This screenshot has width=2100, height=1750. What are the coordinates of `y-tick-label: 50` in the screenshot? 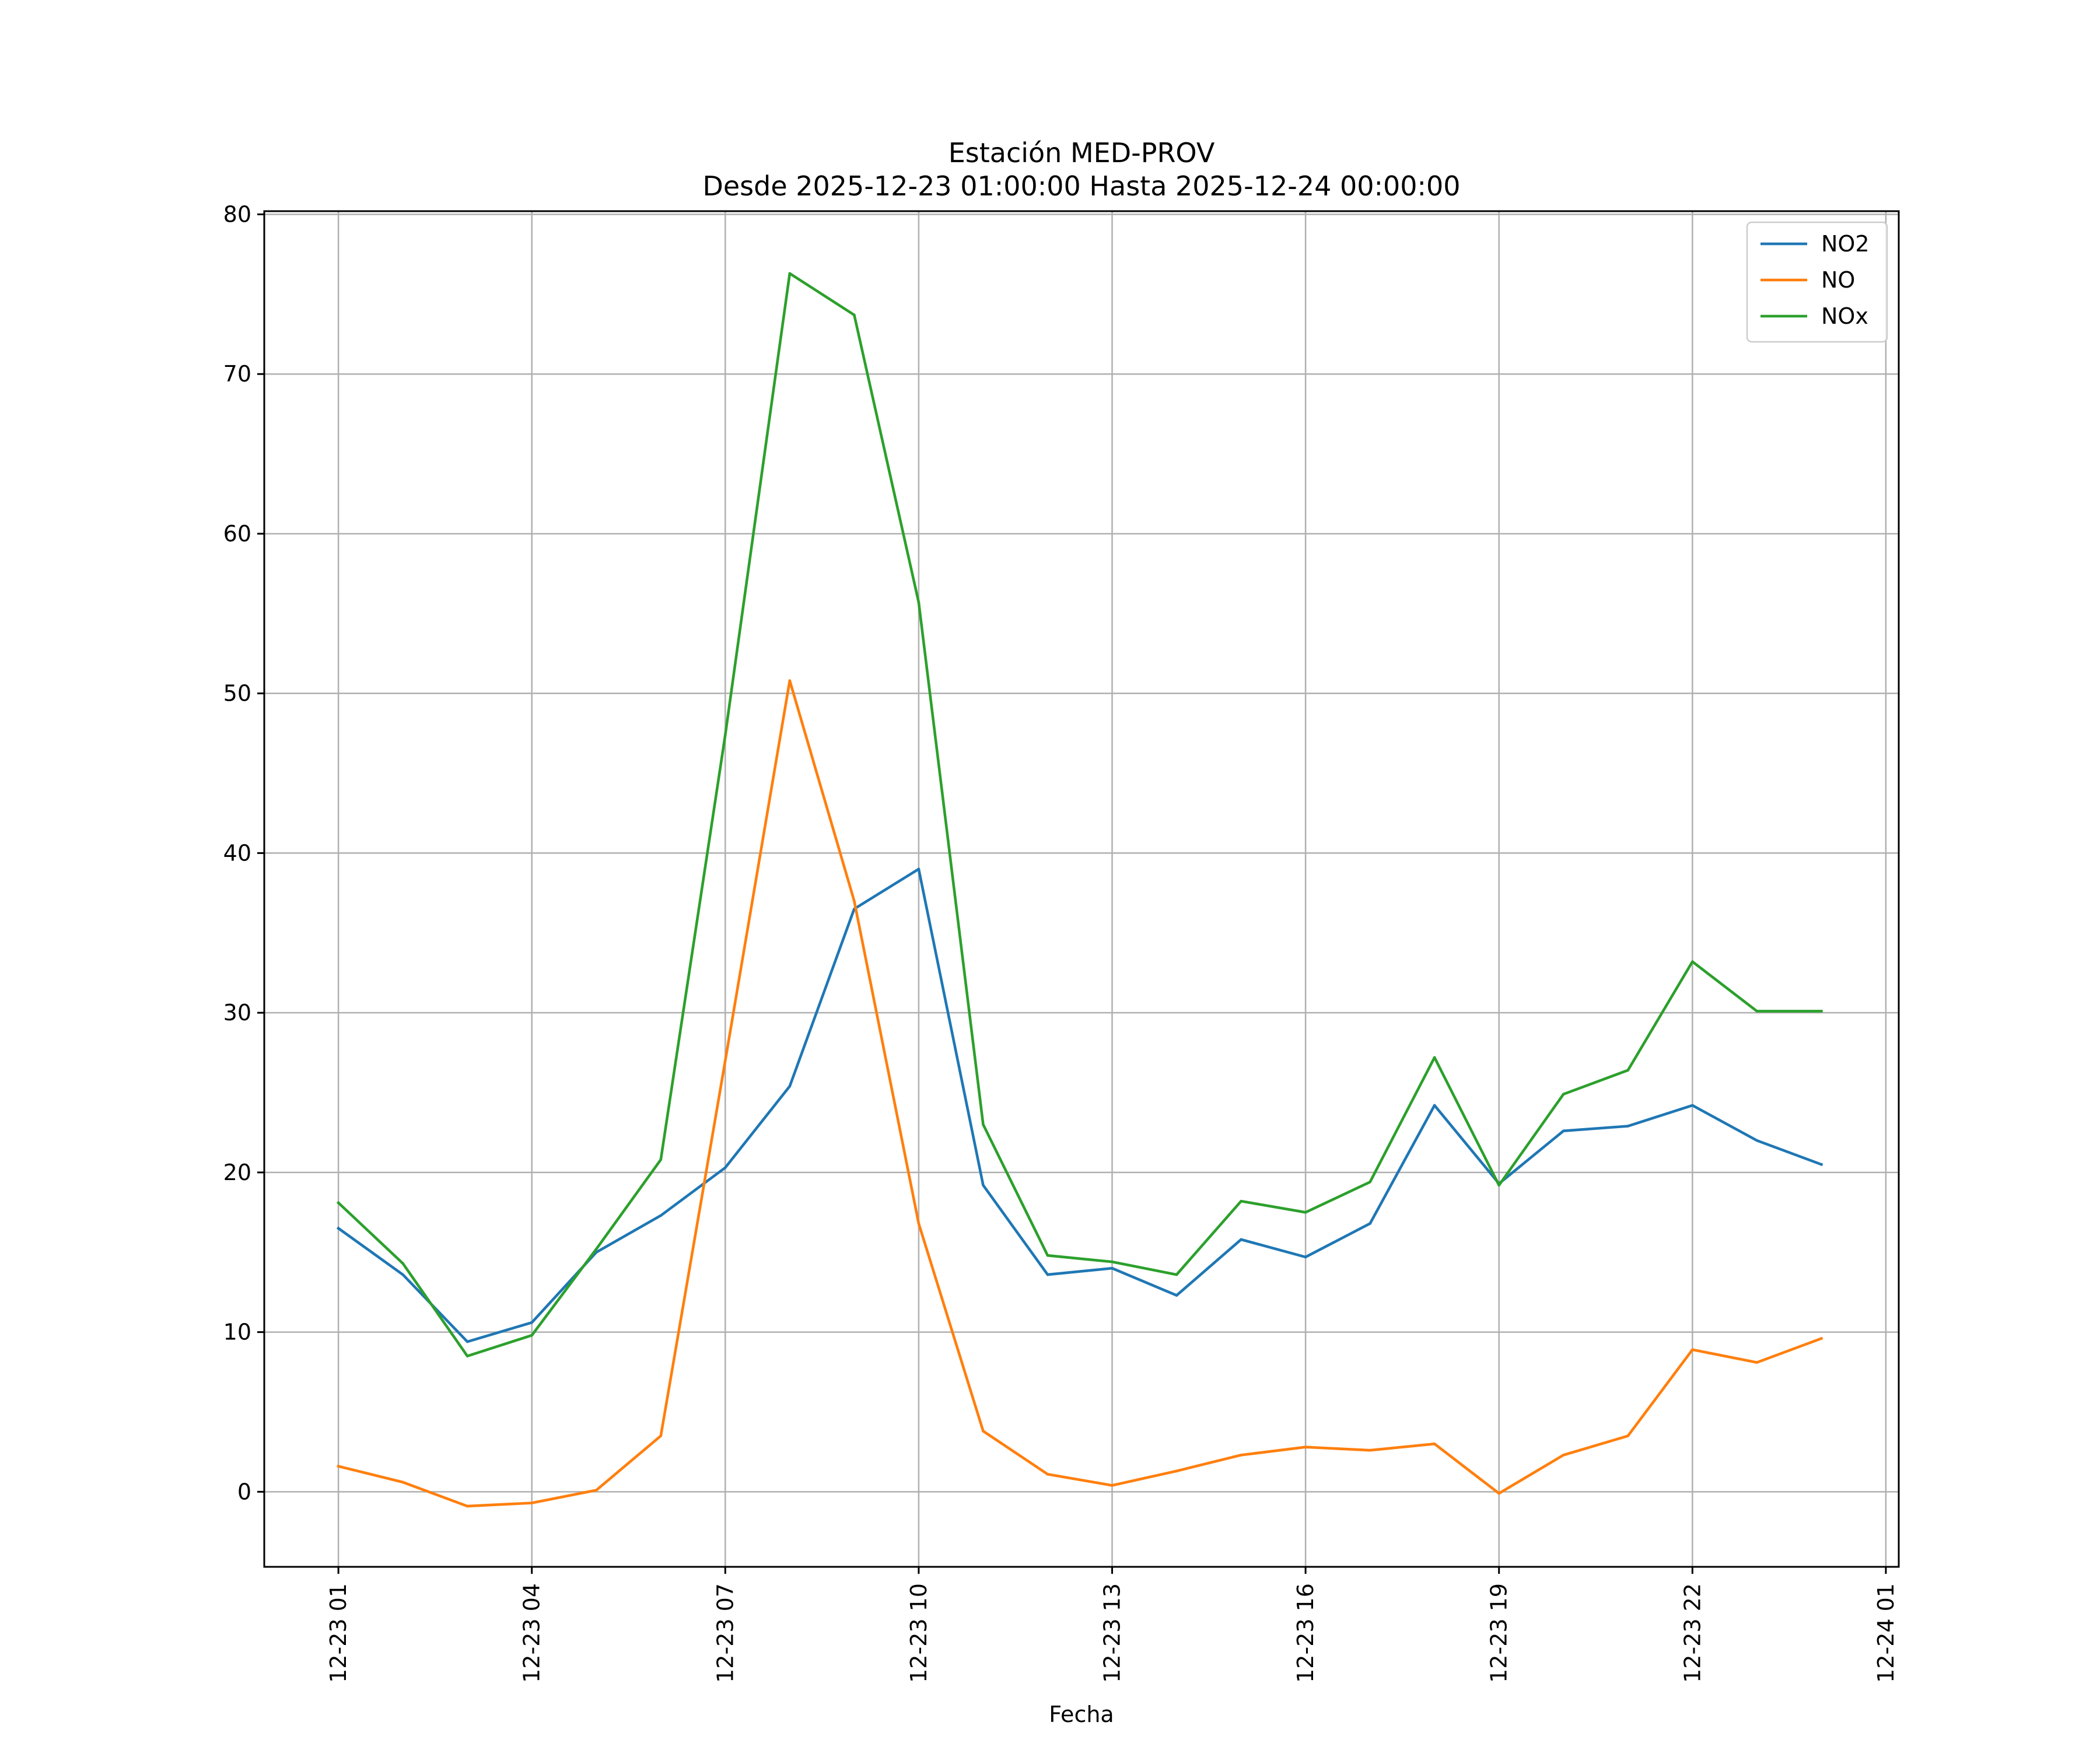 It's located at (237, 694).